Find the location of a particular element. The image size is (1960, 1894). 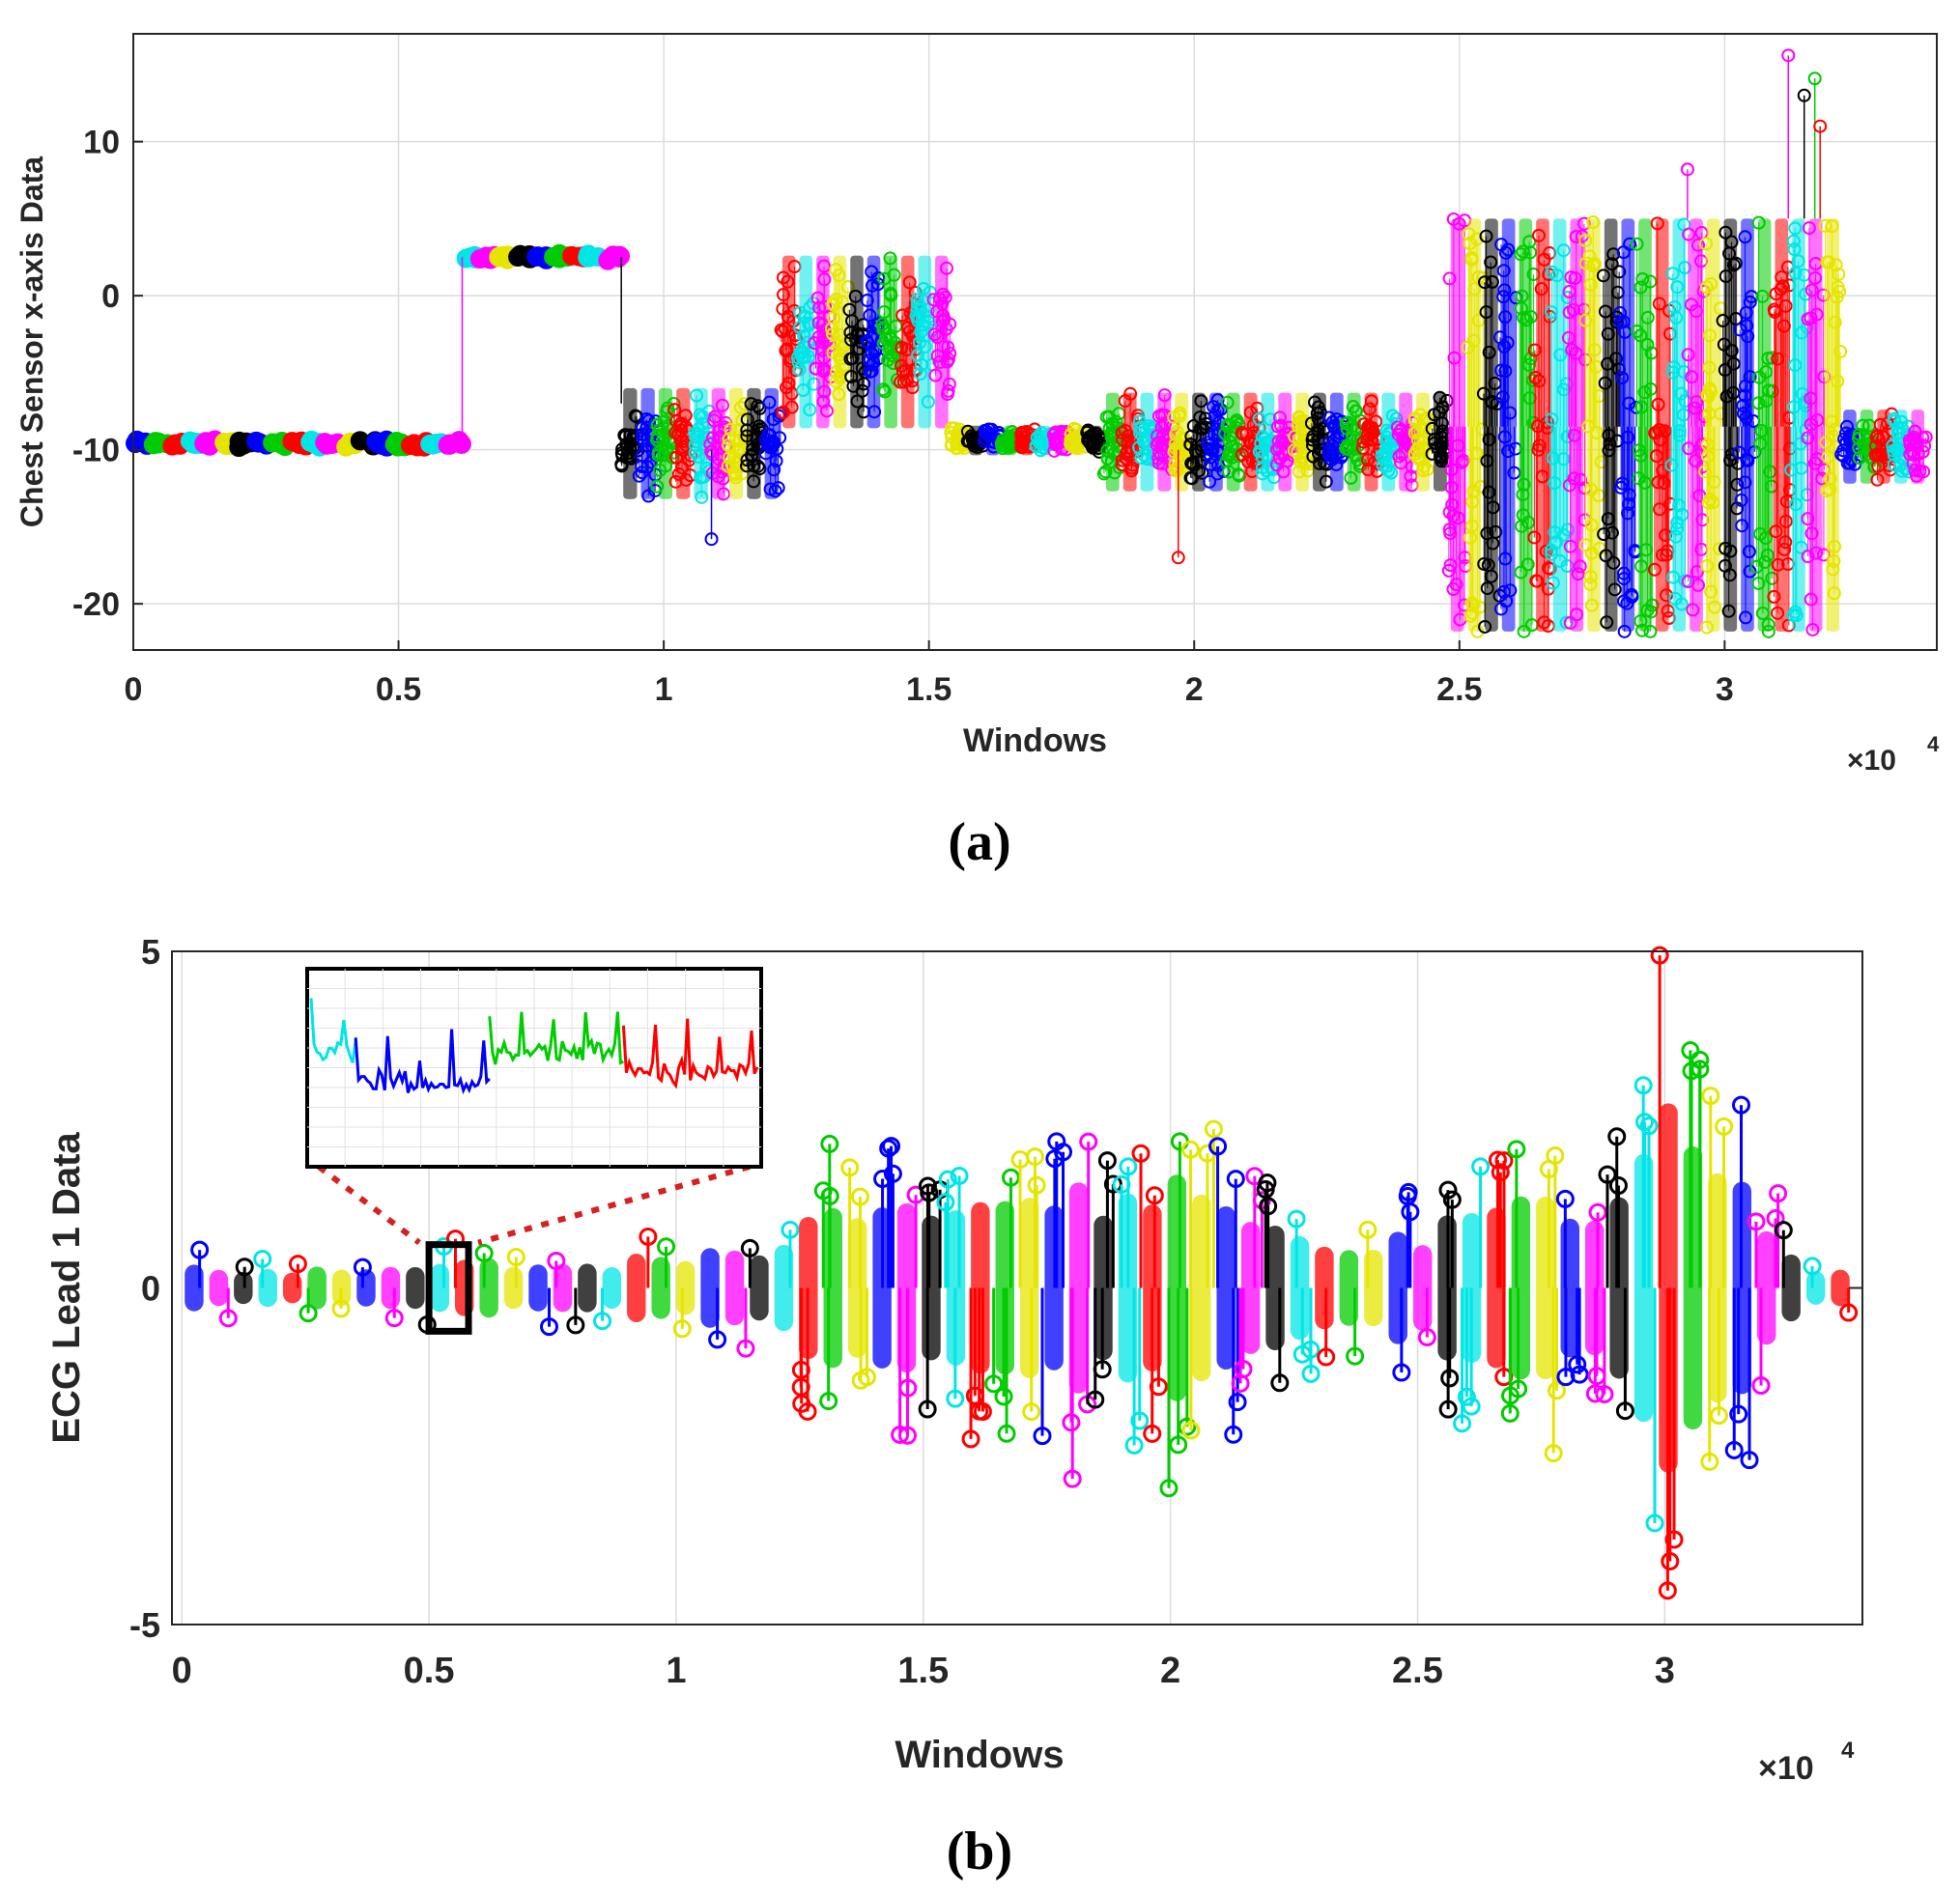

chart-b-x-exponent-power: 4 is located at coordinates (1848, 1751).